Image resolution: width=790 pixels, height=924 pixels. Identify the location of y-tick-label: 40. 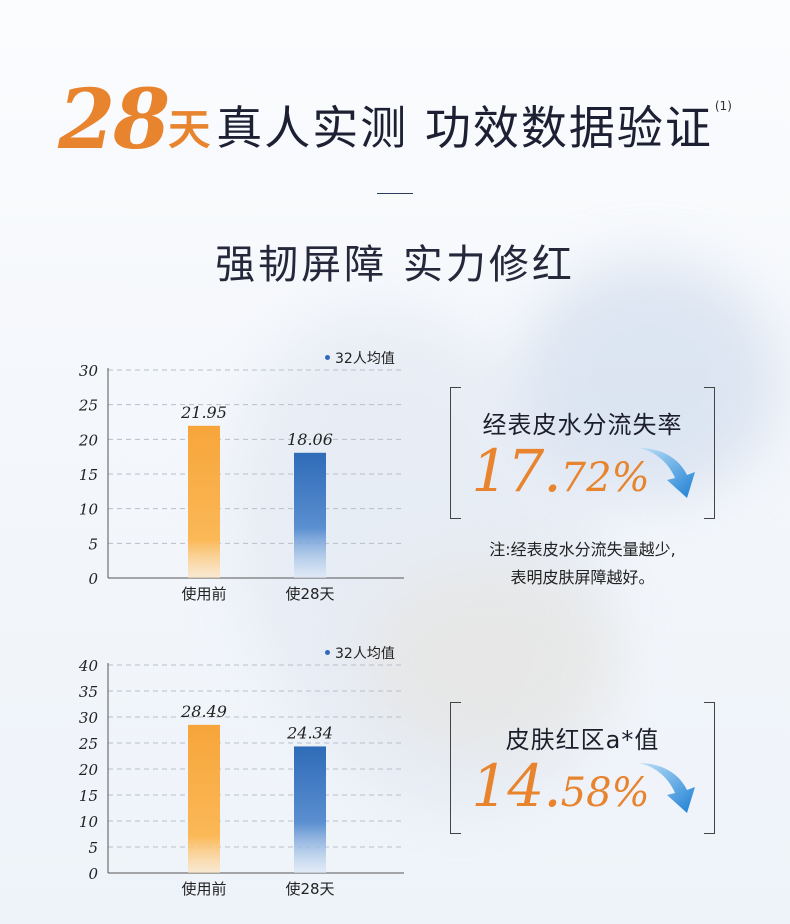
(88, 666).